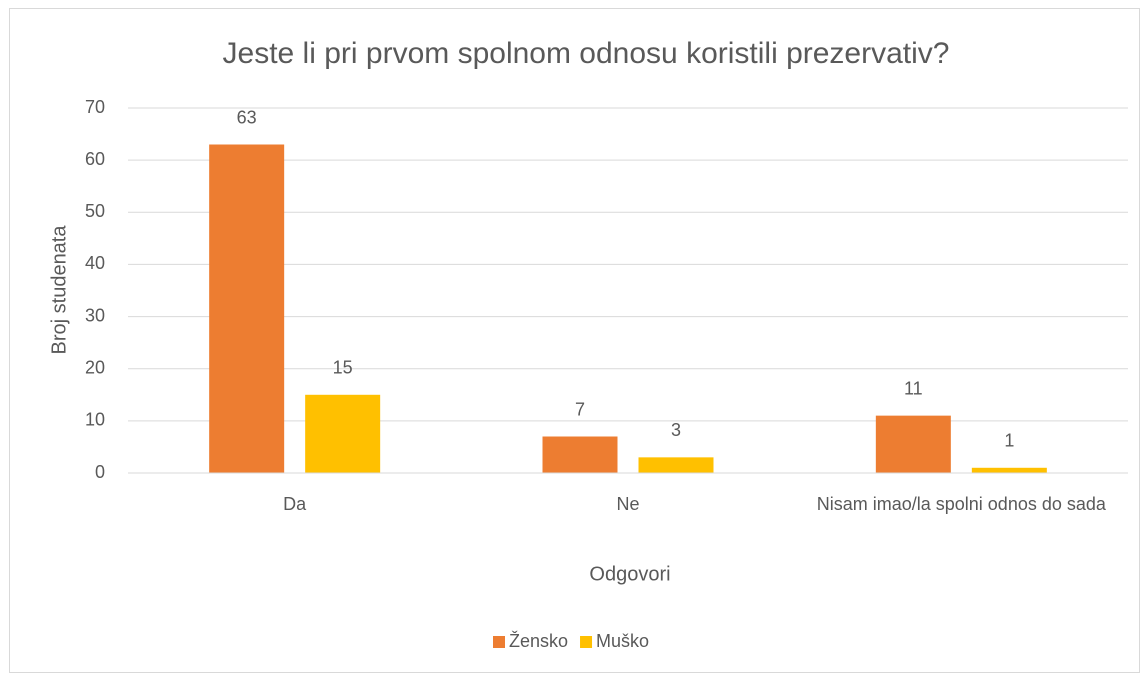  I want to click on x-tick-label: Da, so click(295, 504).